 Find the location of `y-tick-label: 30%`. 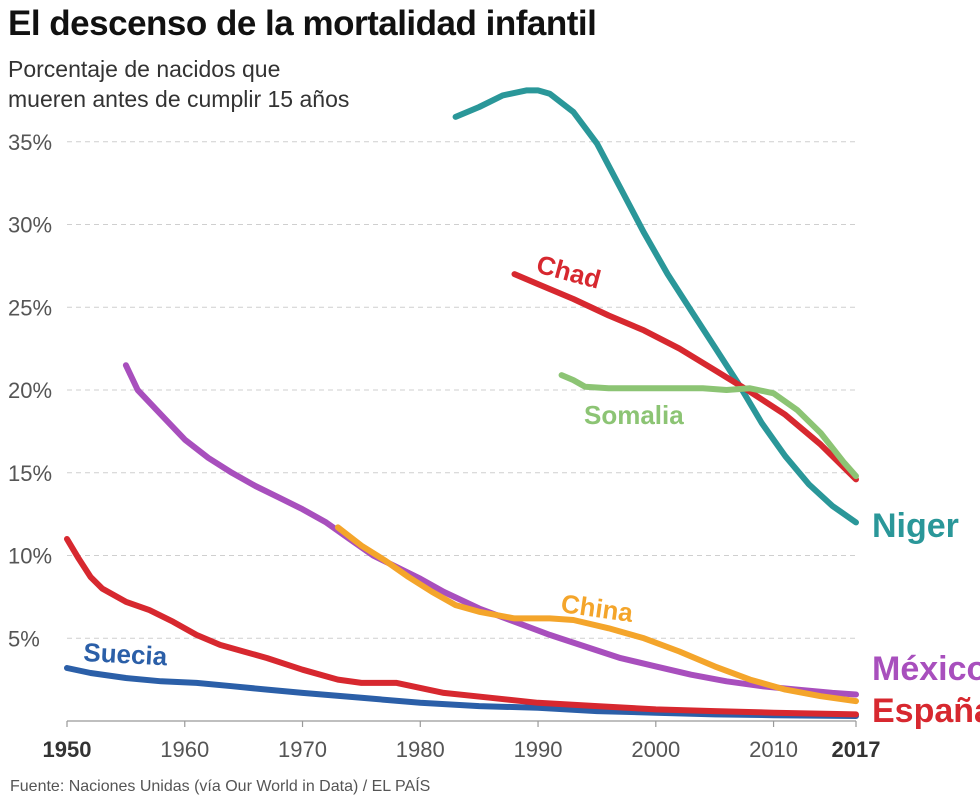

y-tick-label: 30% is located at coordinates (30, 225).